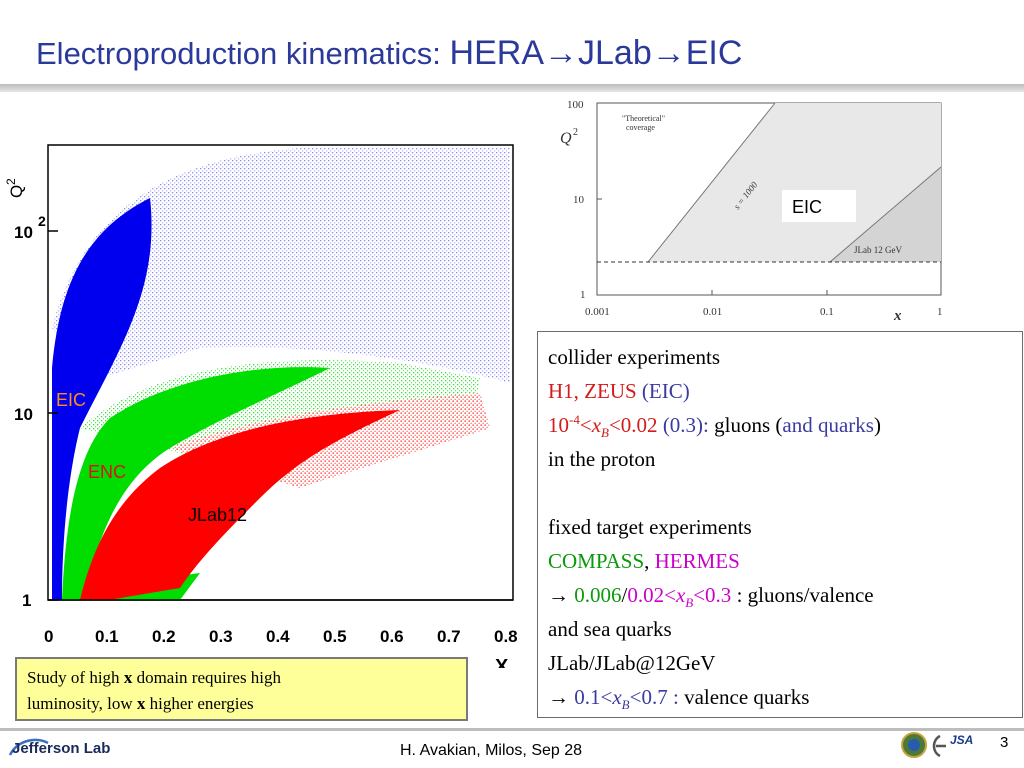 The height and width of the screenshot is (768, 1024). I want to click on coverage-x-tick: 0.1, so click(827, 312).